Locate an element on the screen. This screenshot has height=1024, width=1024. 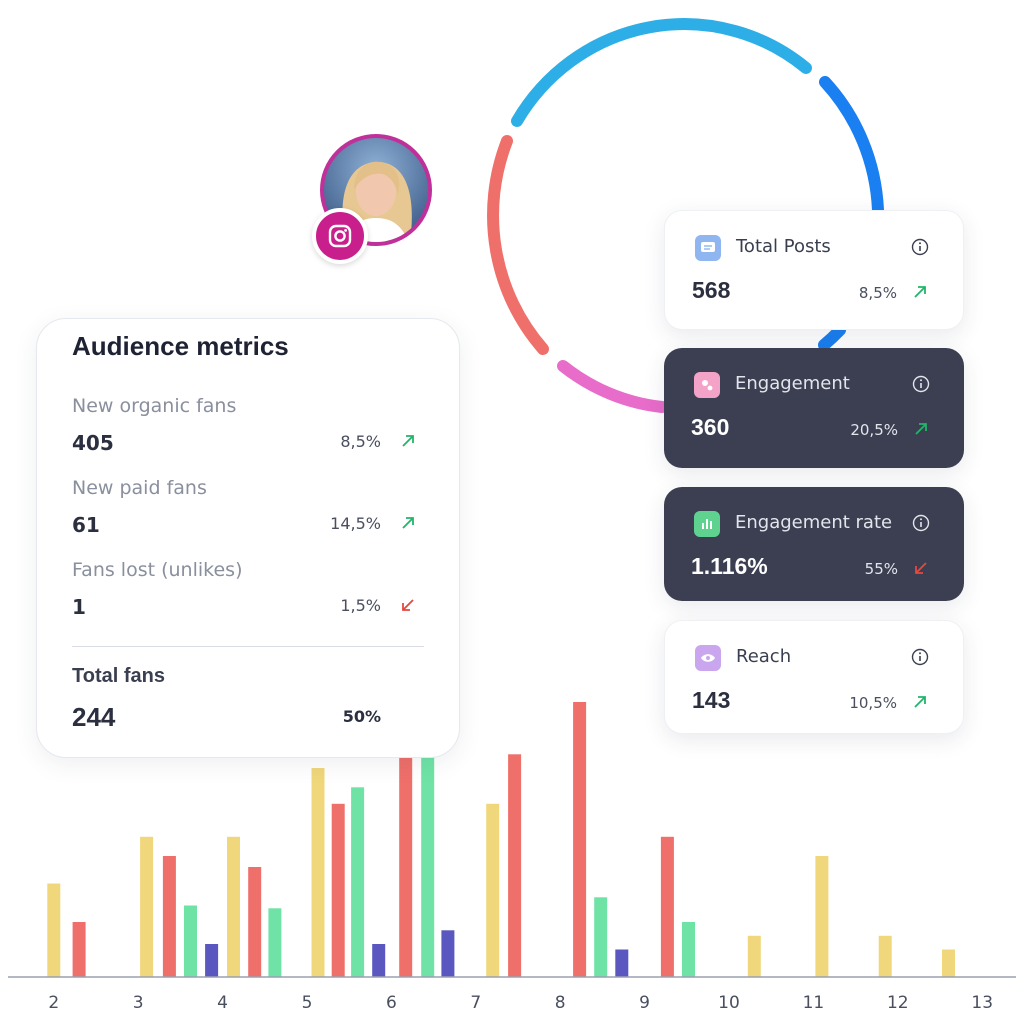
stat-card-engagement-rate: Engagement rate 1.116% 55% is located at coordinates (814, 544).